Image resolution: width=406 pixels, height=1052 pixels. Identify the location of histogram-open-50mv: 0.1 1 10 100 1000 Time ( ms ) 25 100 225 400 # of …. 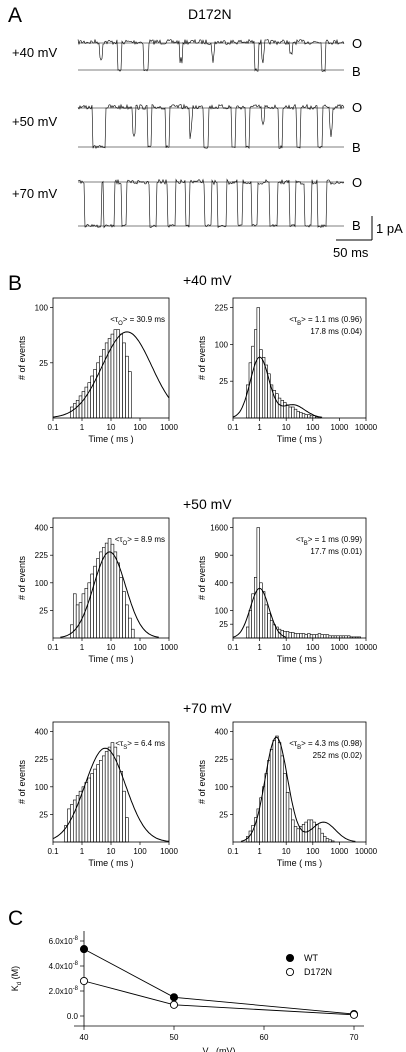
(97, 590).